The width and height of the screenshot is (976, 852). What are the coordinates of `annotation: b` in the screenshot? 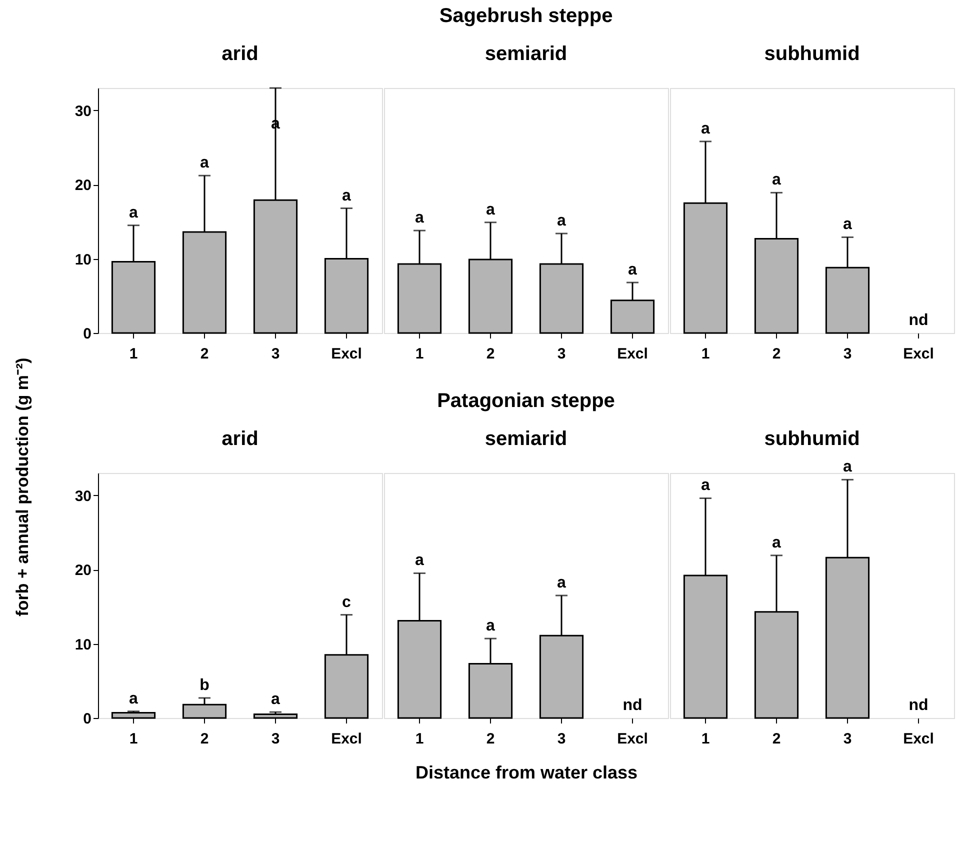 It's located at (205, 685).